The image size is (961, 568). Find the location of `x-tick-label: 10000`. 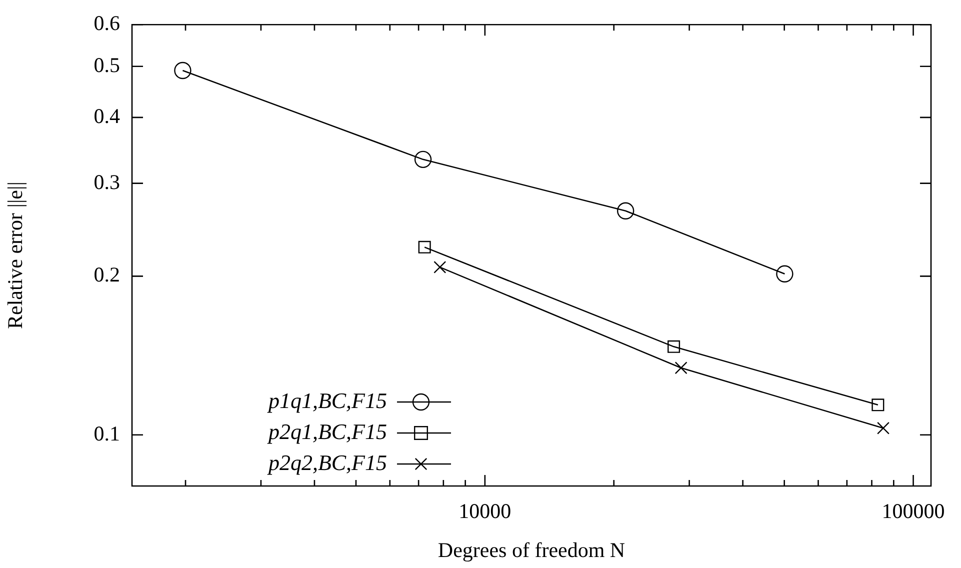

x-tick-label: 10000 is located at coordinates (485, 511).